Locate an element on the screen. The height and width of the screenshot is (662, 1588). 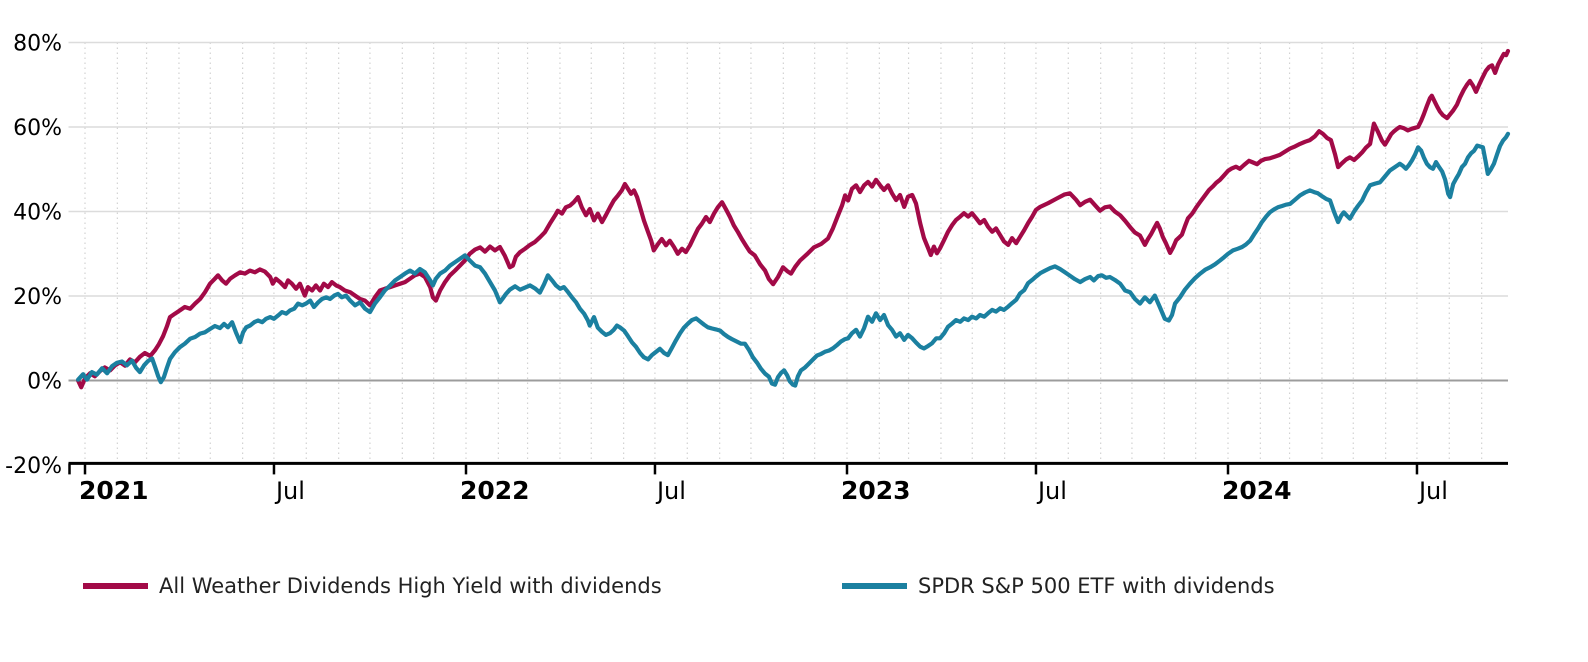
legend-line-swatch-all-weather is located at coordinates (115, 586).